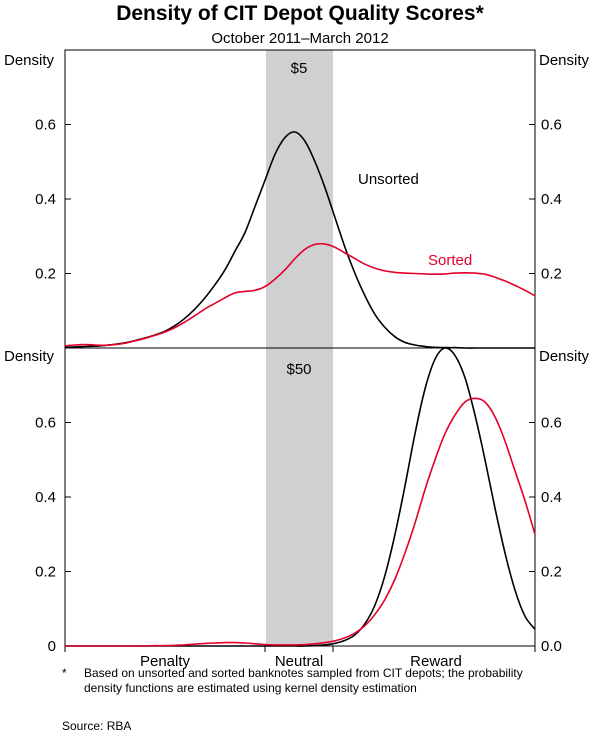 The height and width of the screenshot is (733, 600). Describe the element at coordinates (436, 661) in the screenshot. I see `x-tick-reward: Reward` at that location.